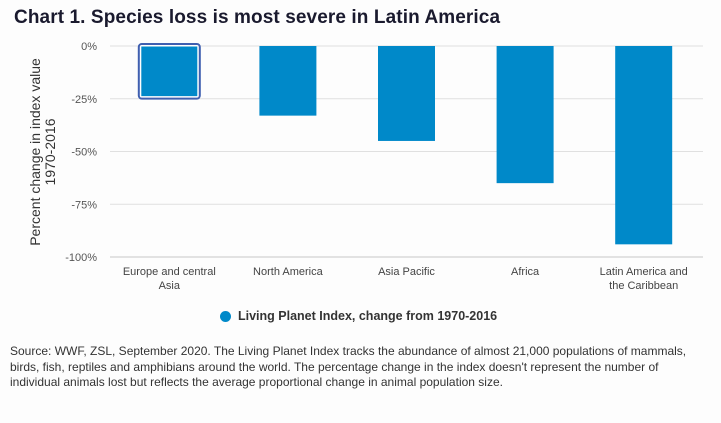 The image size is (721, 423). I want to click on x-tick-label: Asia Pacific, so click(406, 272).